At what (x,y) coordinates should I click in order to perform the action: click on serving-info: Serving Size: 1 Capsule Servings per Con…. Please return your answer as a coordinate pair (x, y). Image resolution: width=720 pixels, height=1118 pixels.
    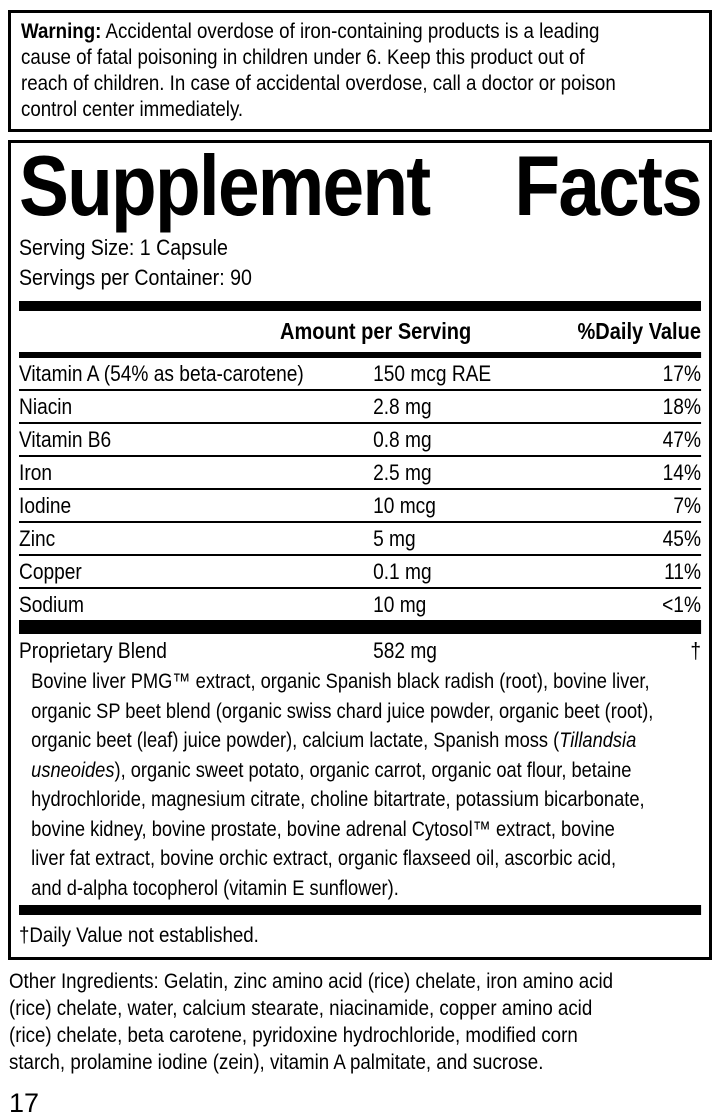
    Looking at the image, I should click on (360, 263).